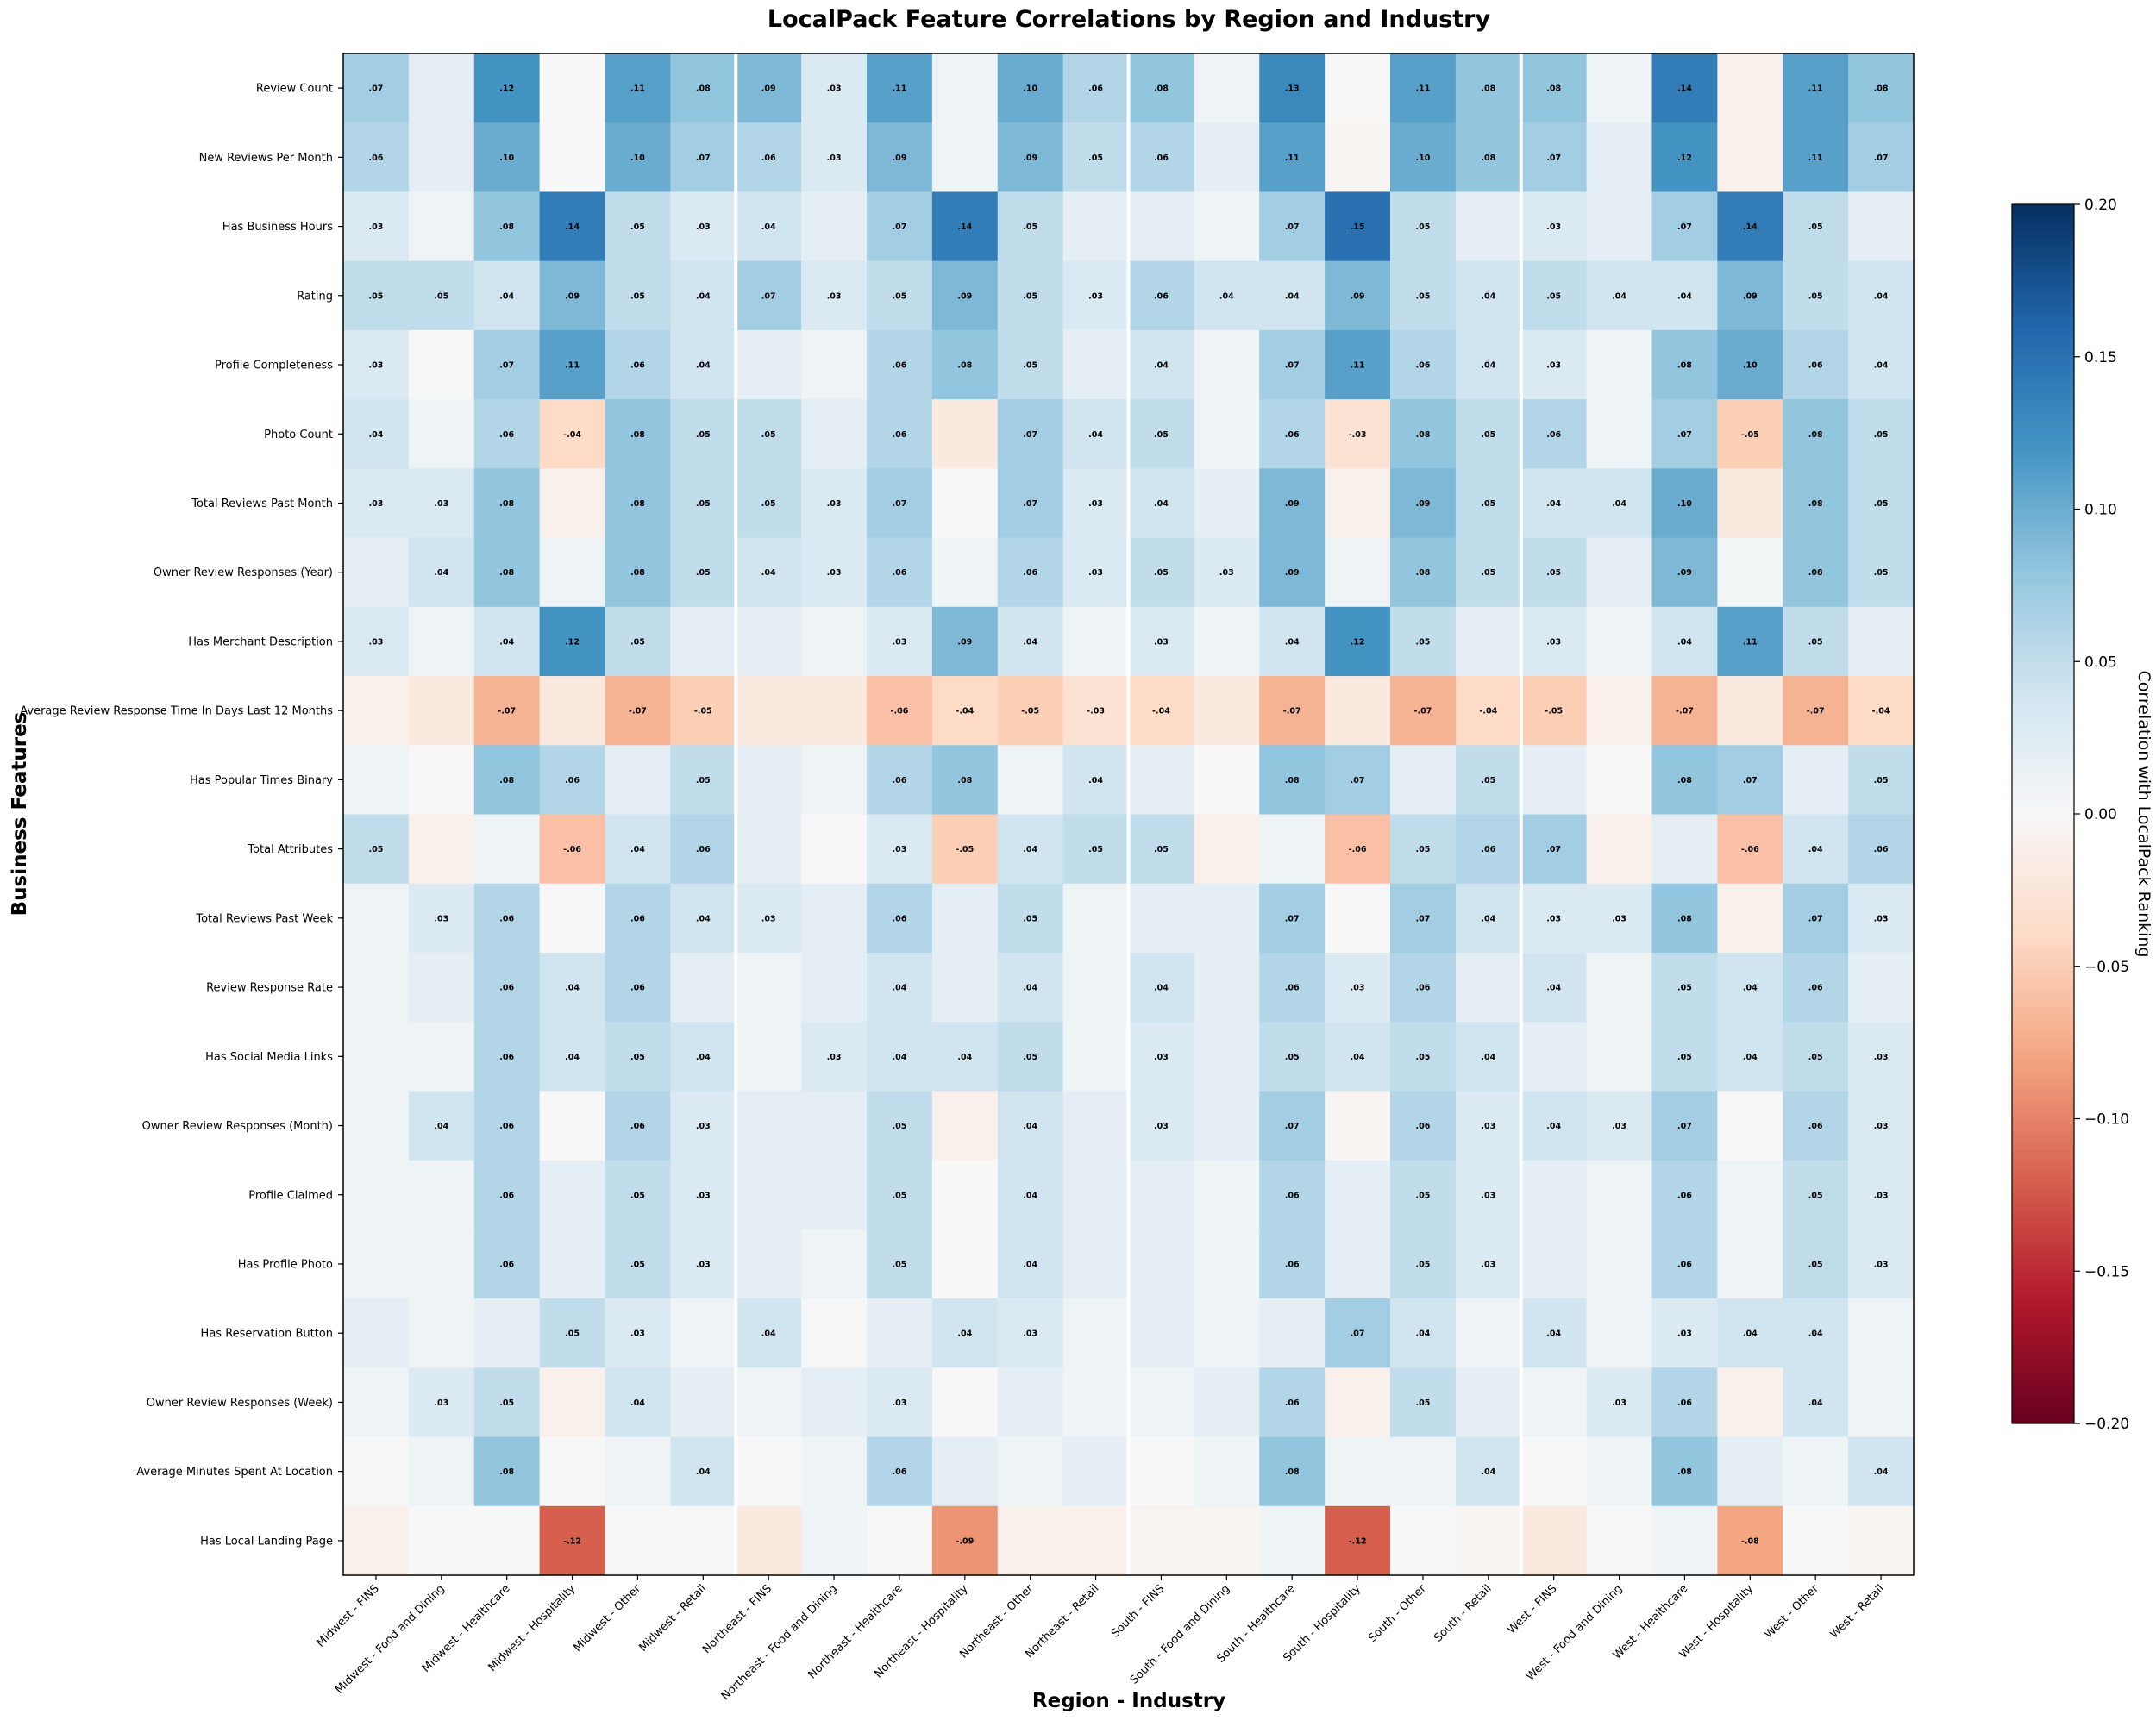  Describe the element at coordinates (572, 850) in the screenshot. I see `cell-value-label: -.06` at that location.